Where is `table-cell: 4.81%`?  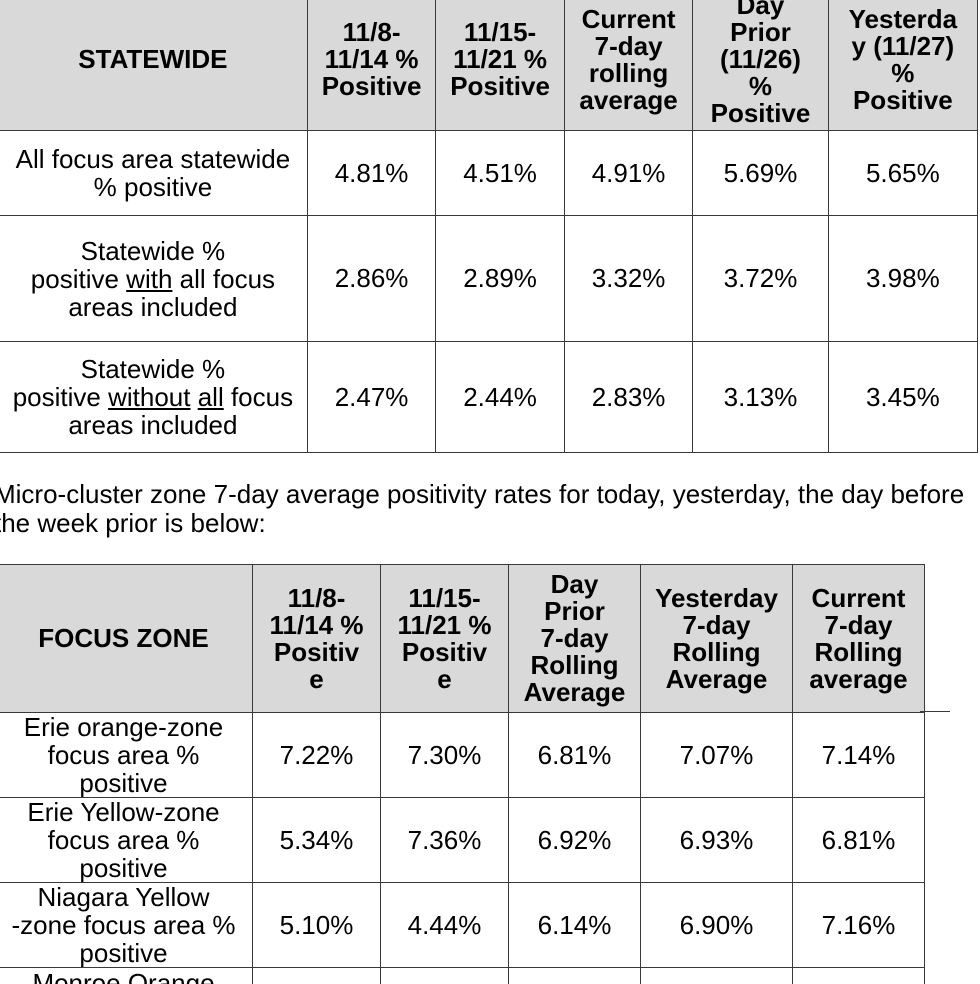 table-cell: 4.81% is located at coordinates (371, 173).